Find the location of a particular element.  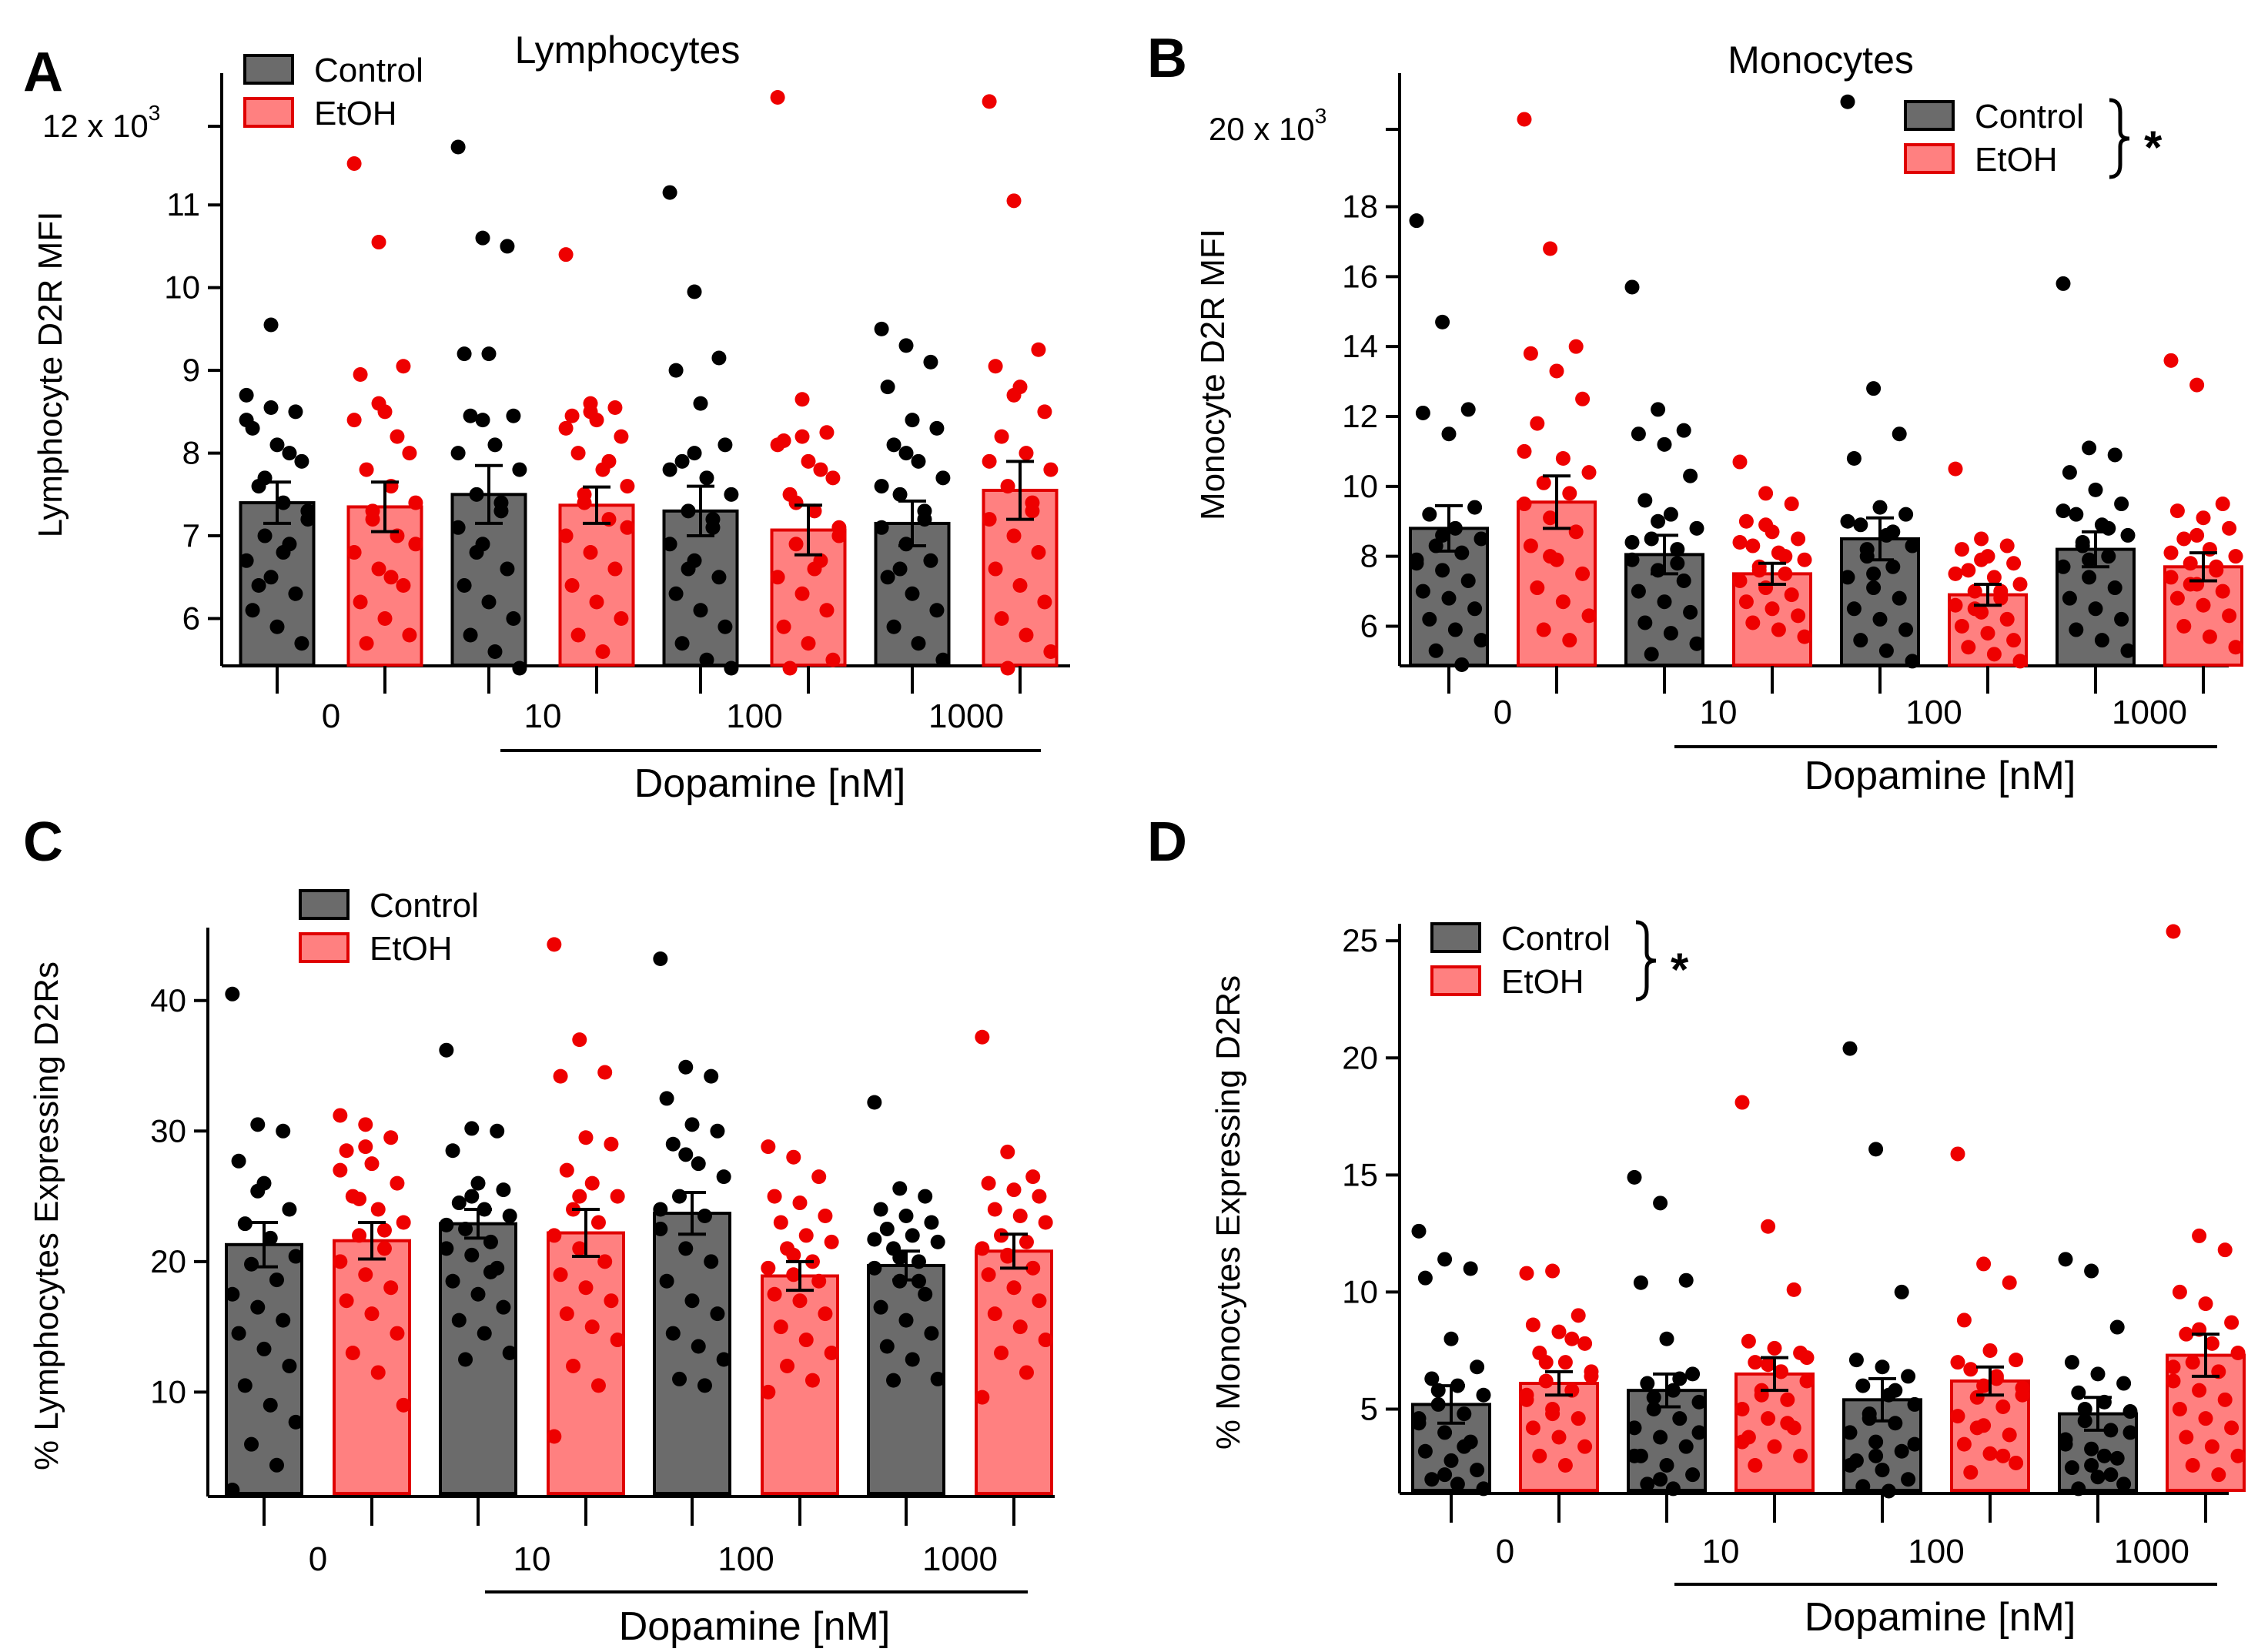

y-tick-label: 14 is located at coordinates (1360, 346).